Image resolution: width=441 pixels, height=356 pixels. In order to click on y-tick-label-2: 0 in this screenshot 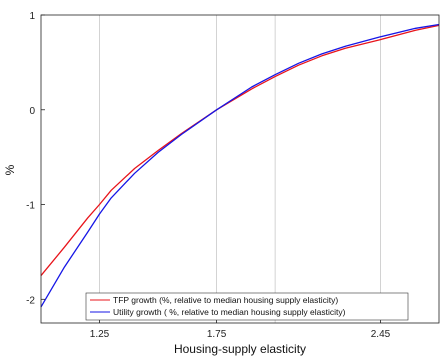, I will do `click(32, 111)`.